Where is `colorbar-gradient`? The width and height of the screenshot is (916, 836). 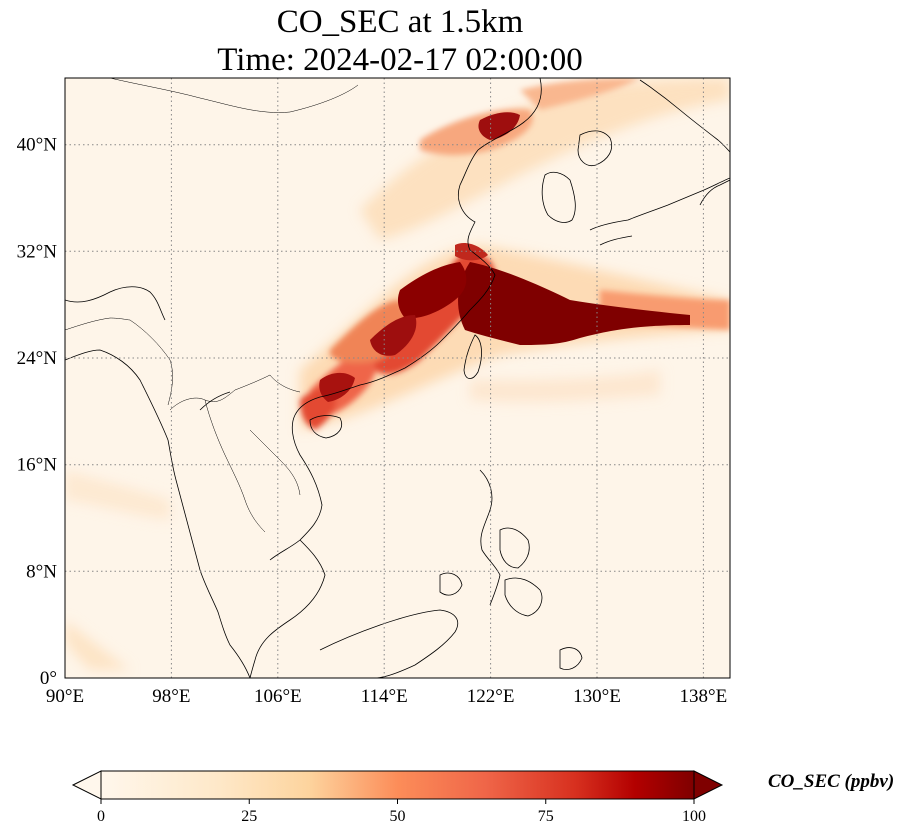
colorbar-gradient is located at coordinates (397, 785).